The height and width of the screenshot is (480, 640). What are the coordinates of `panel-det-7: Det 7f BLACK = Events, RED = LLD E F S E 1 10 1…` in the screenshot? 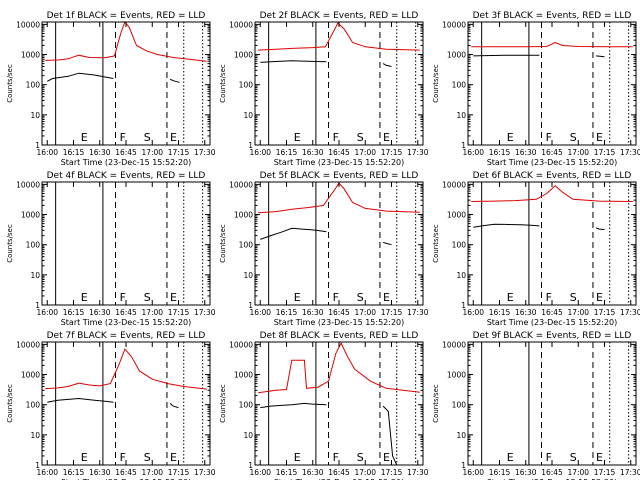 It's located at (111, 405).